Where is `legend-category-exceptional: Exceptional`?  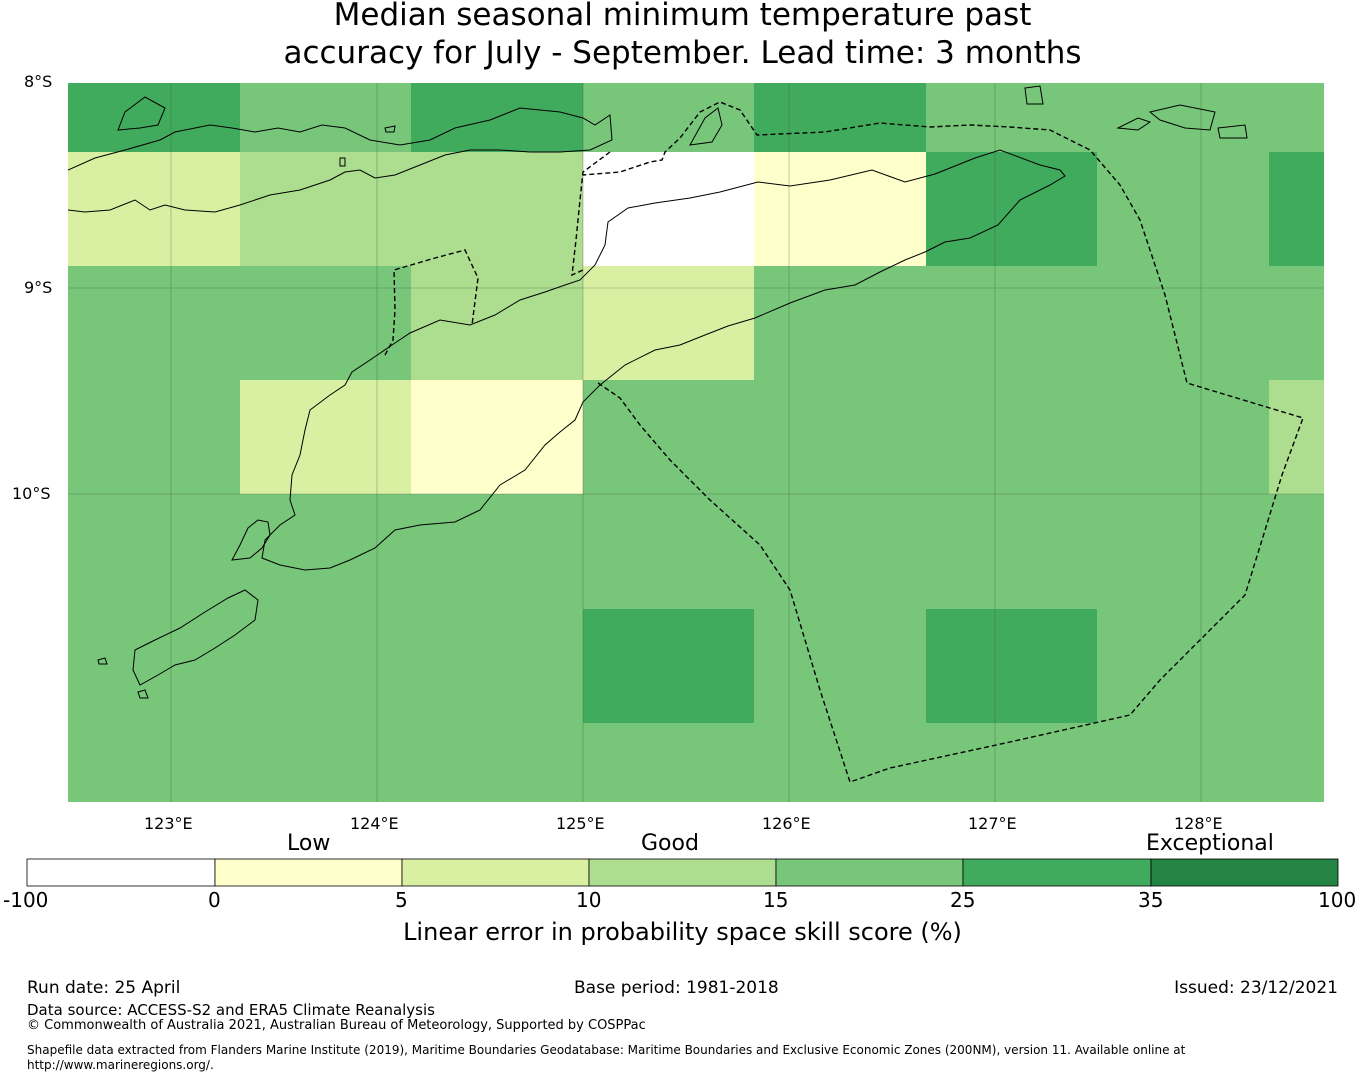
legend-category-exceptional: Exceptional is located at coordinates (1210, 843).